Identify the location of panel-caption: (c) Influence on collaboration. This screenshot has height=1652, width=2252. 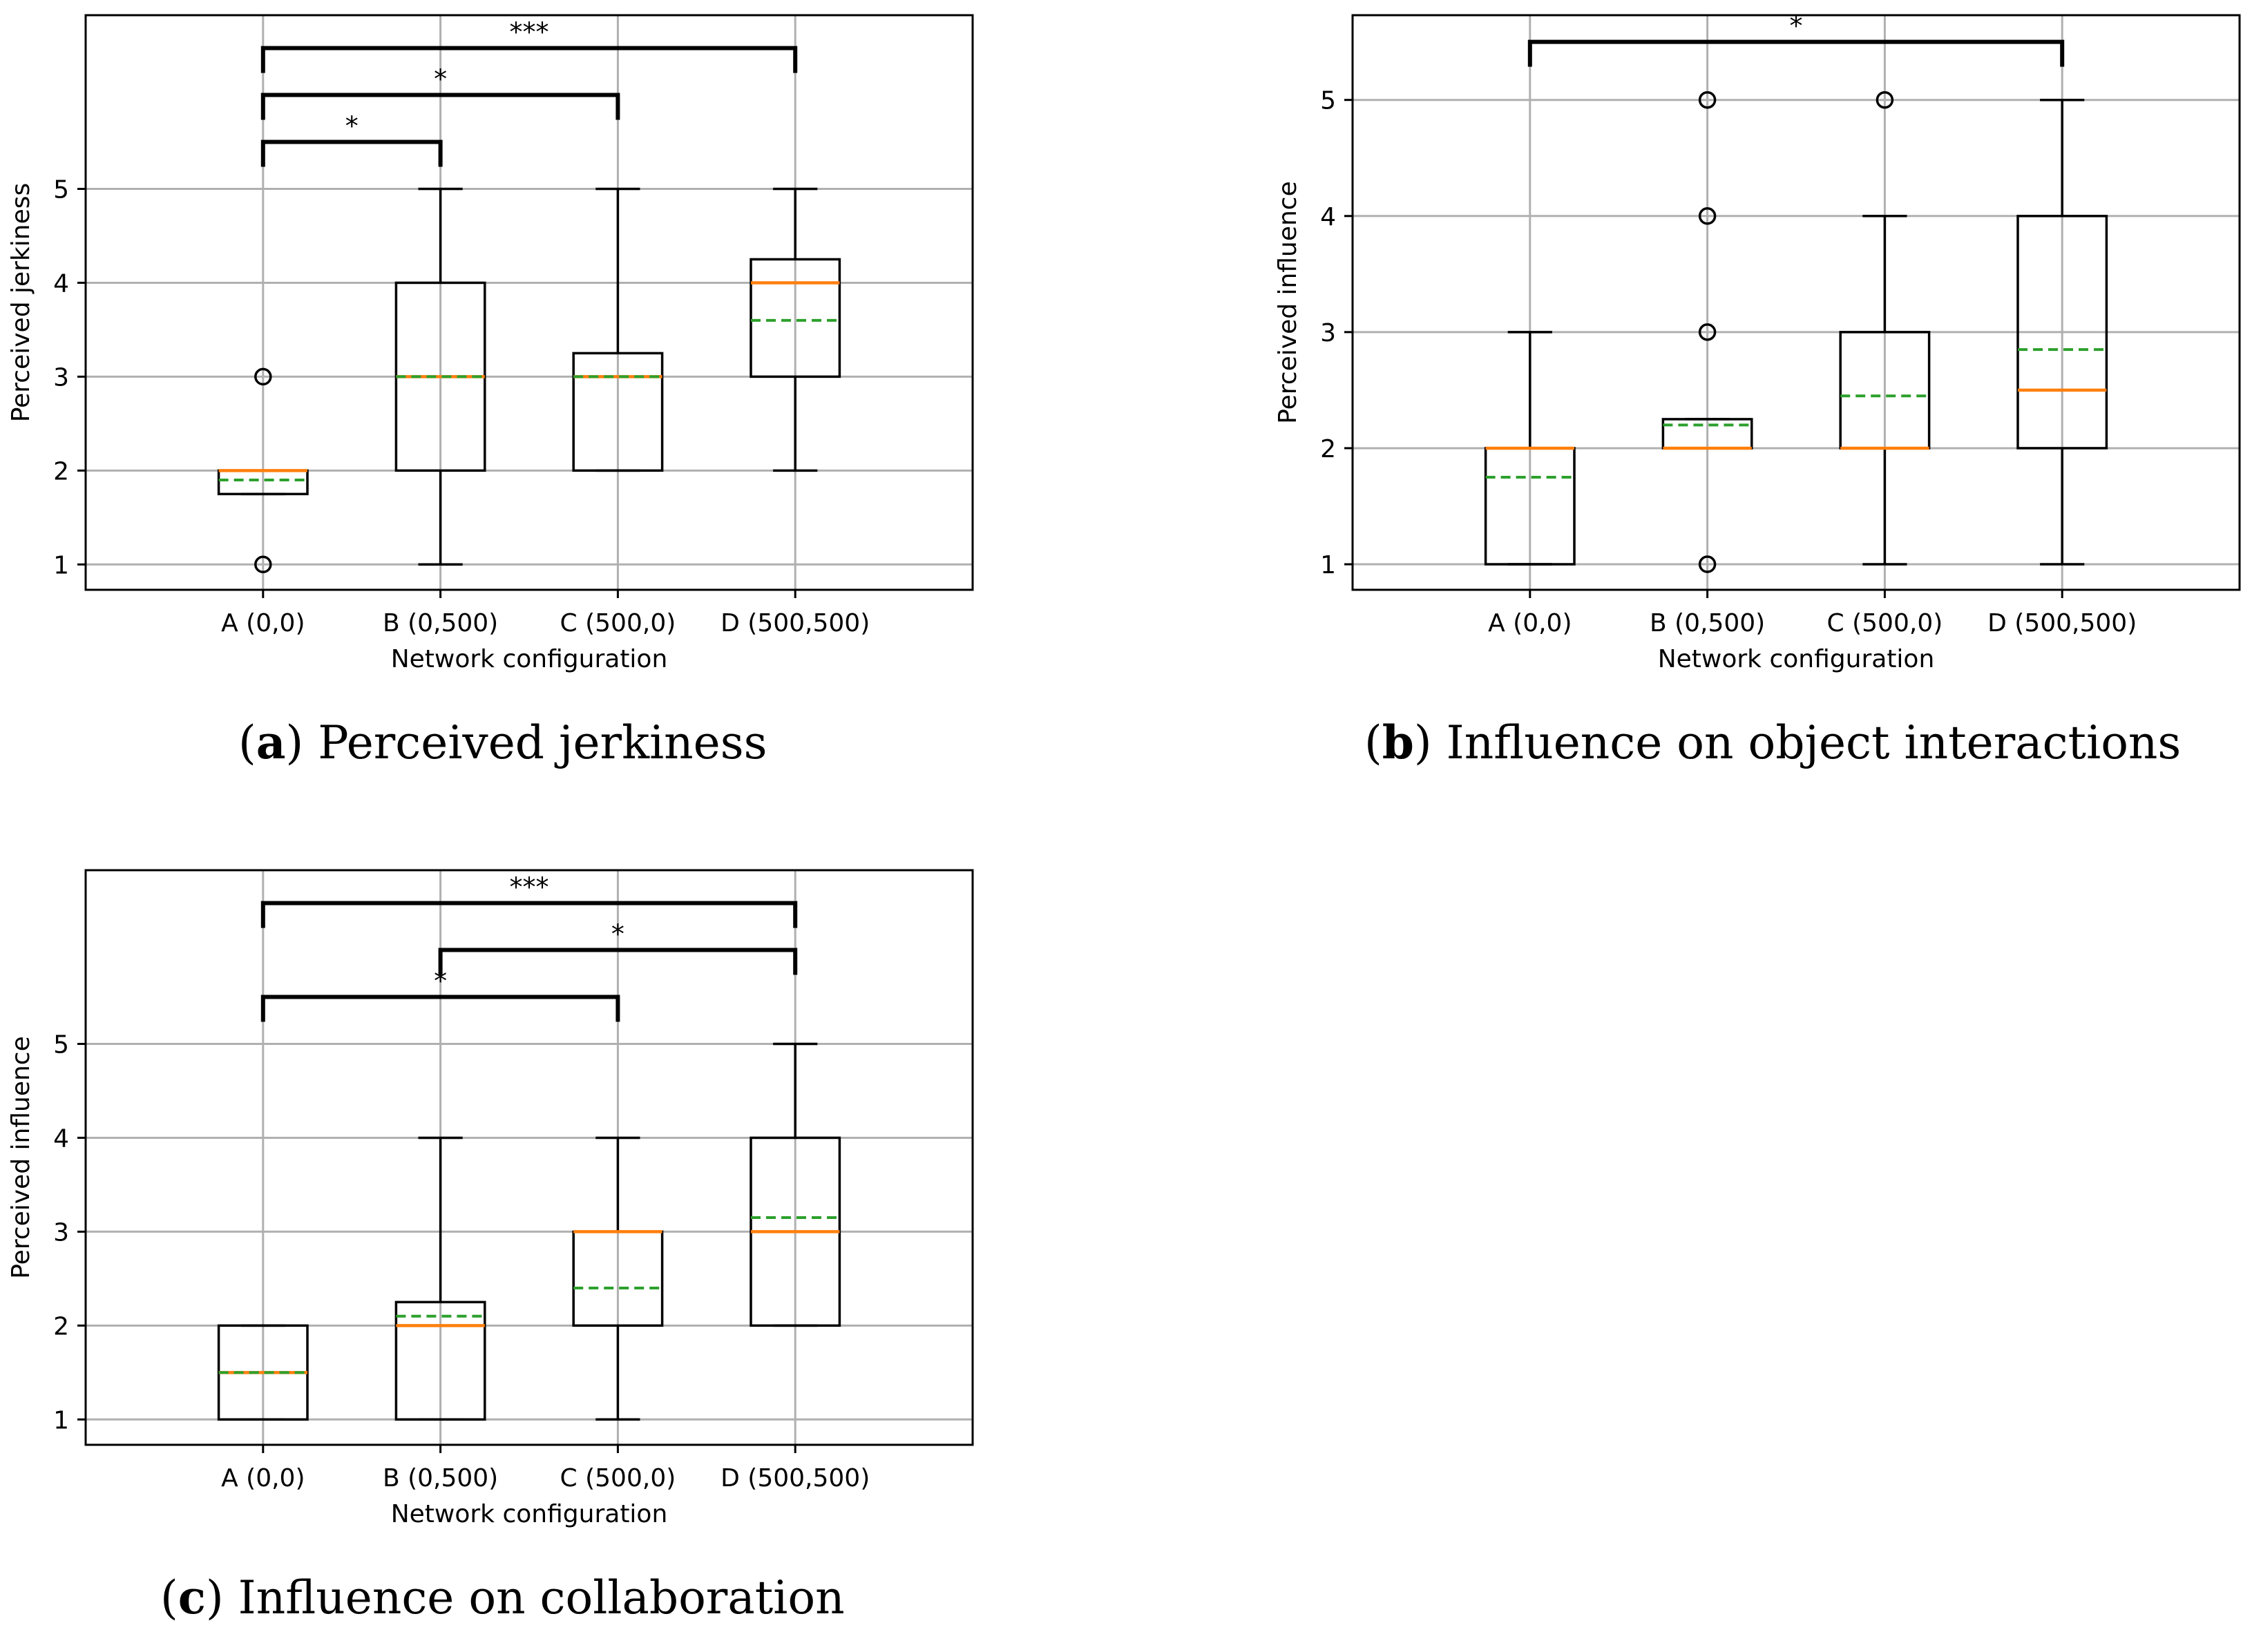
(502, 1597).